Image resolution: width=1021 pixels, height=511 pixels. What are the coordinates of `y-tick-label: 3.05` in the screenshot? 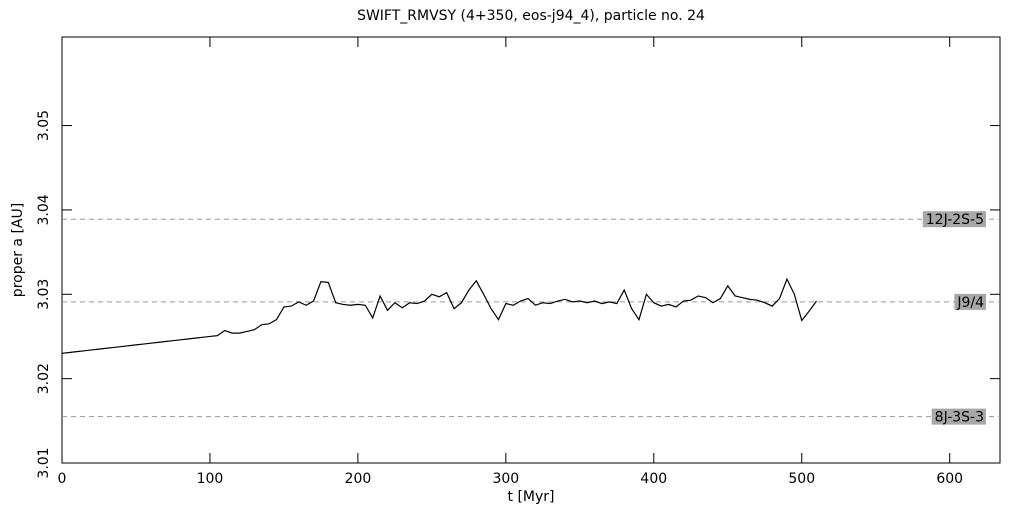 It's located at (44, 125).